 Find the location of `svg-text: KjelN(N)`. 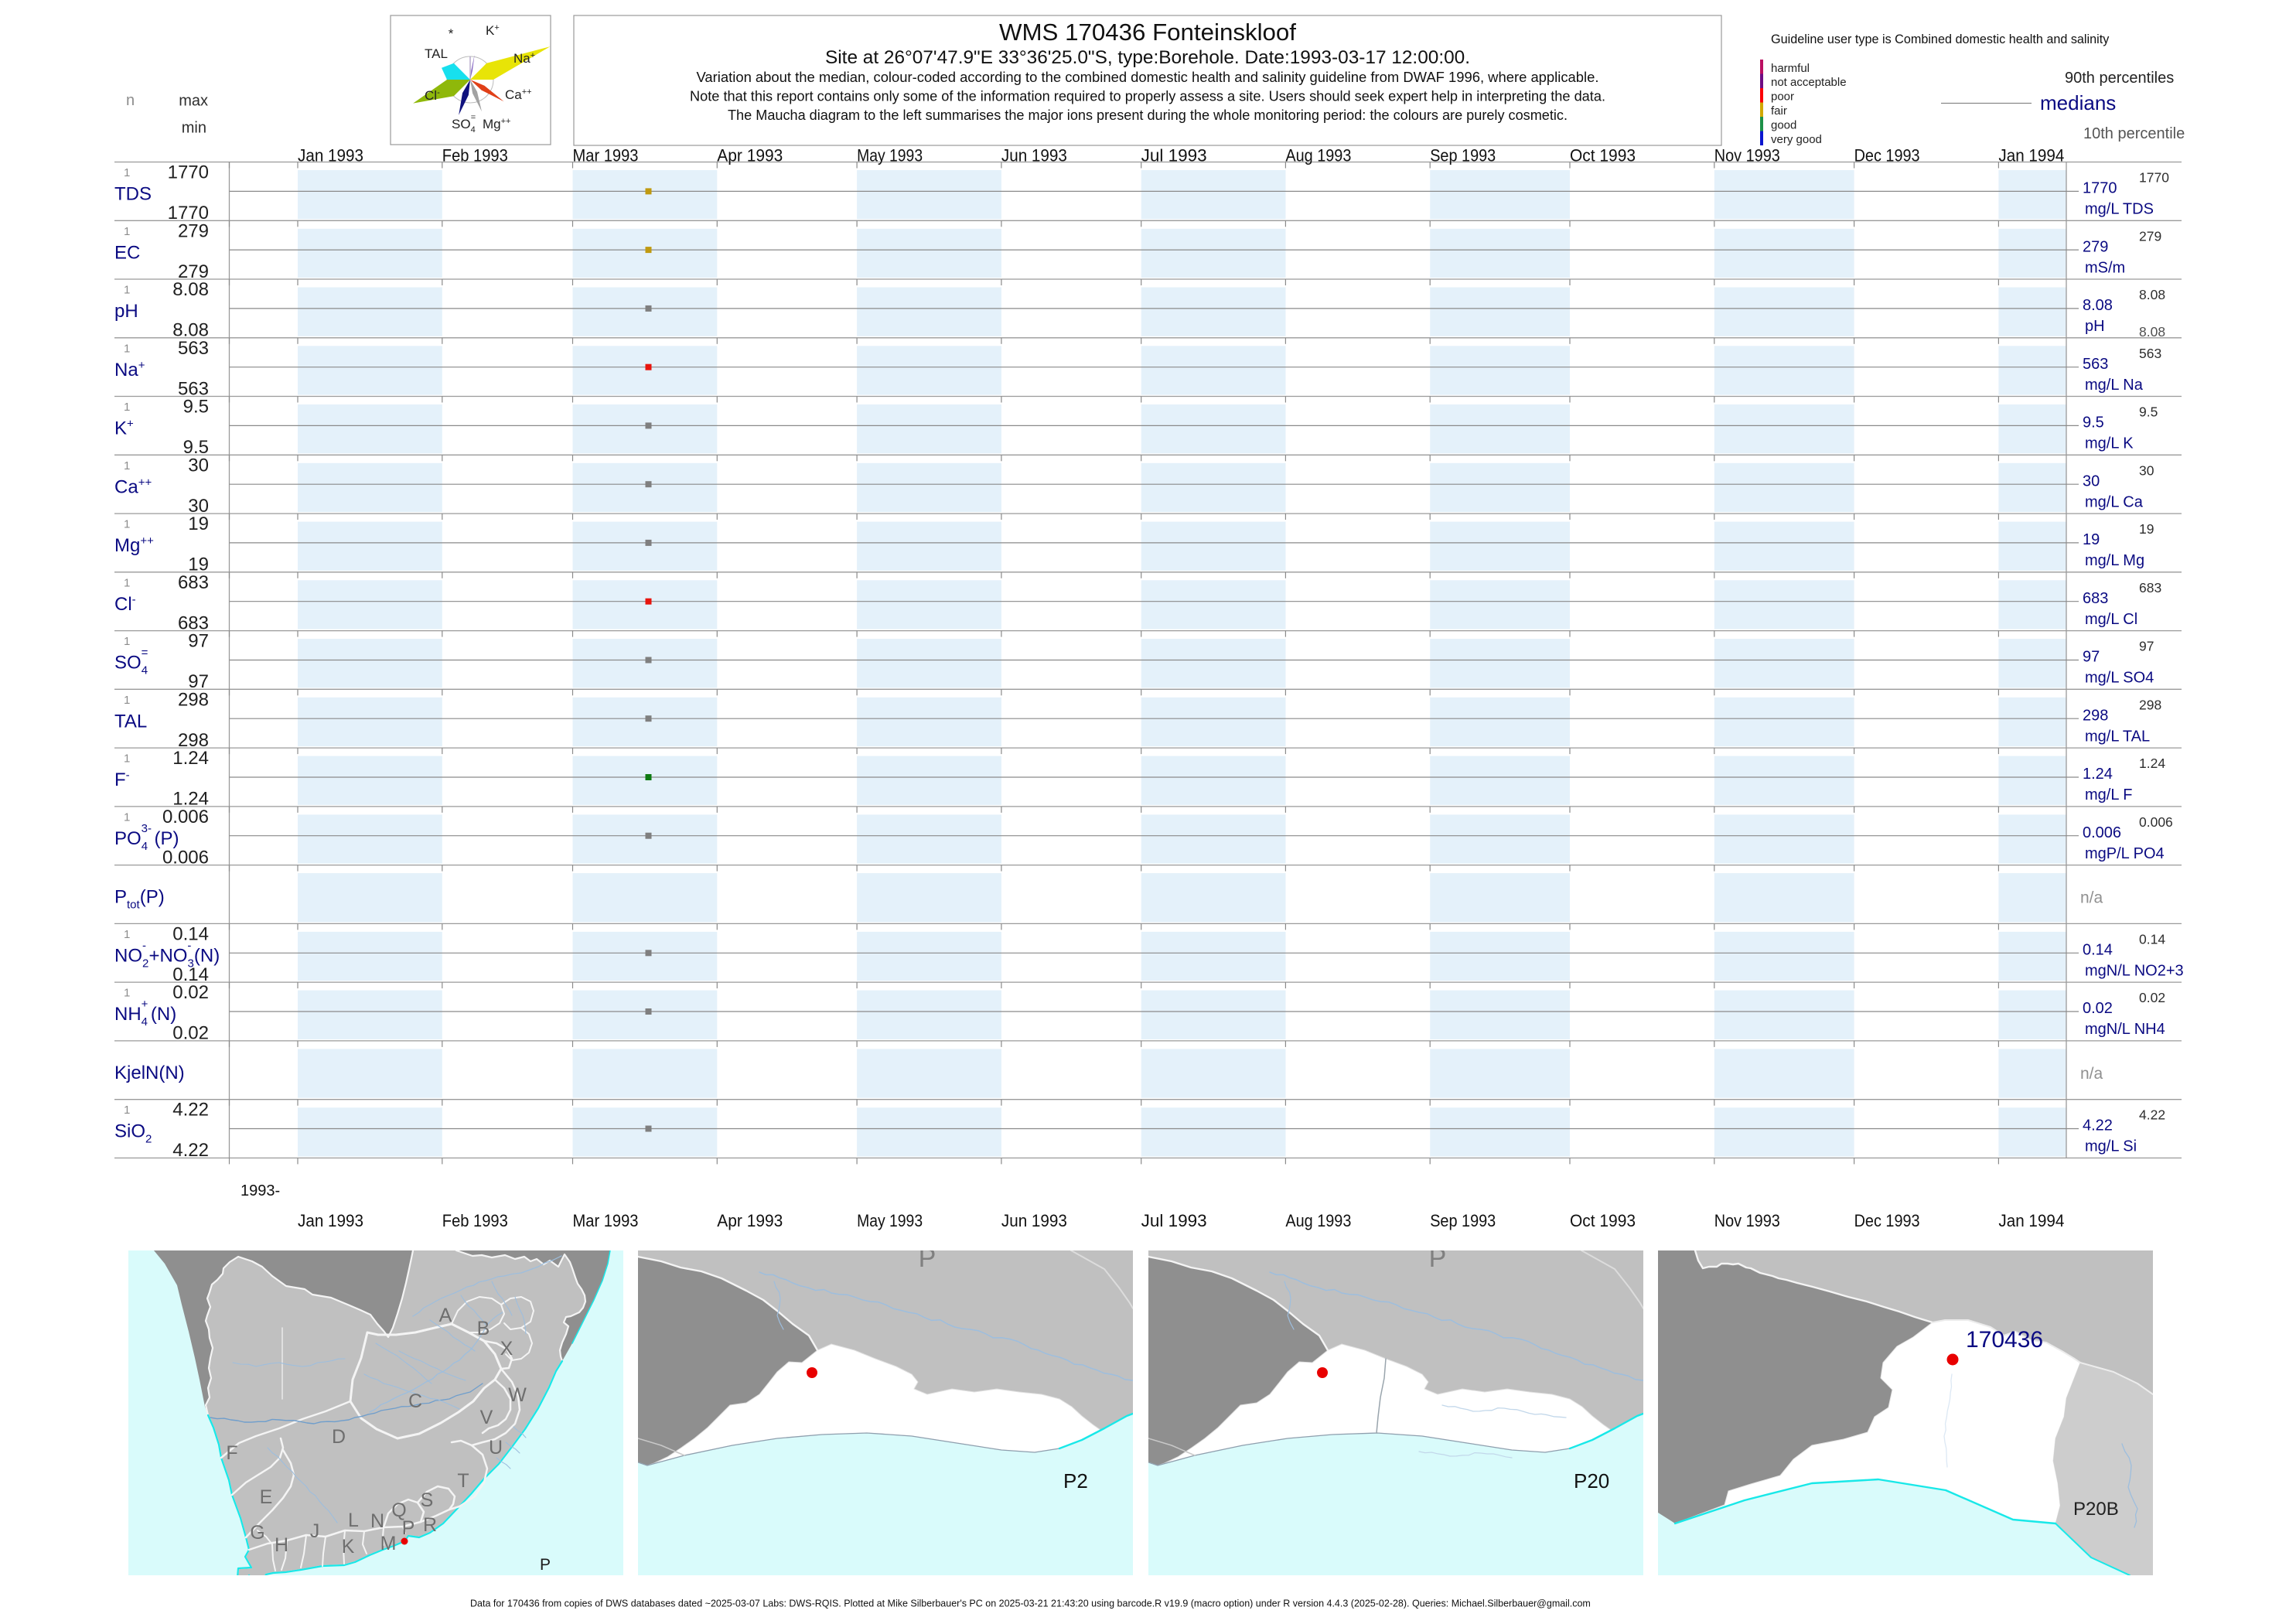

svg-text: KjelN(N) is located at coordinates (149, 1073).